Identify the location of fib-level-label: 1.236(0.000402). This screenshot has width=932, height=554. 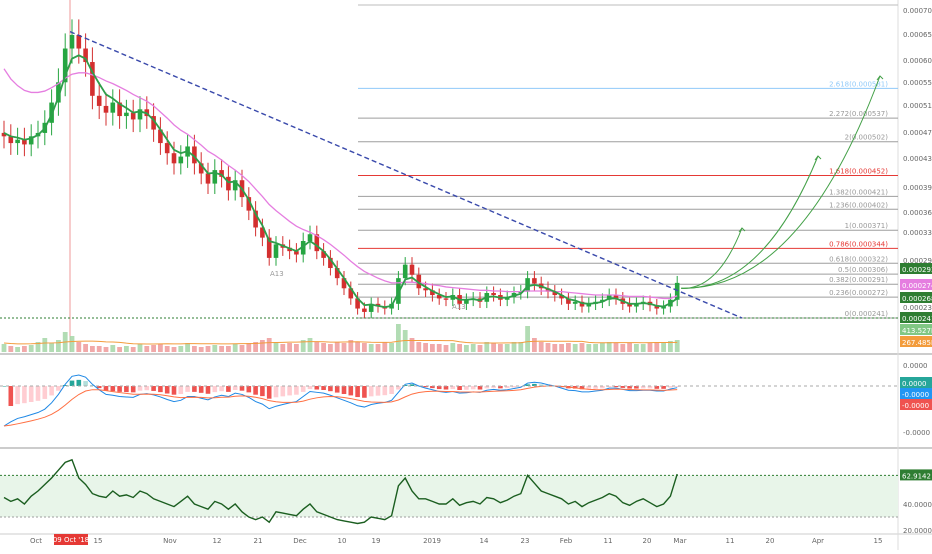
(858, 205).